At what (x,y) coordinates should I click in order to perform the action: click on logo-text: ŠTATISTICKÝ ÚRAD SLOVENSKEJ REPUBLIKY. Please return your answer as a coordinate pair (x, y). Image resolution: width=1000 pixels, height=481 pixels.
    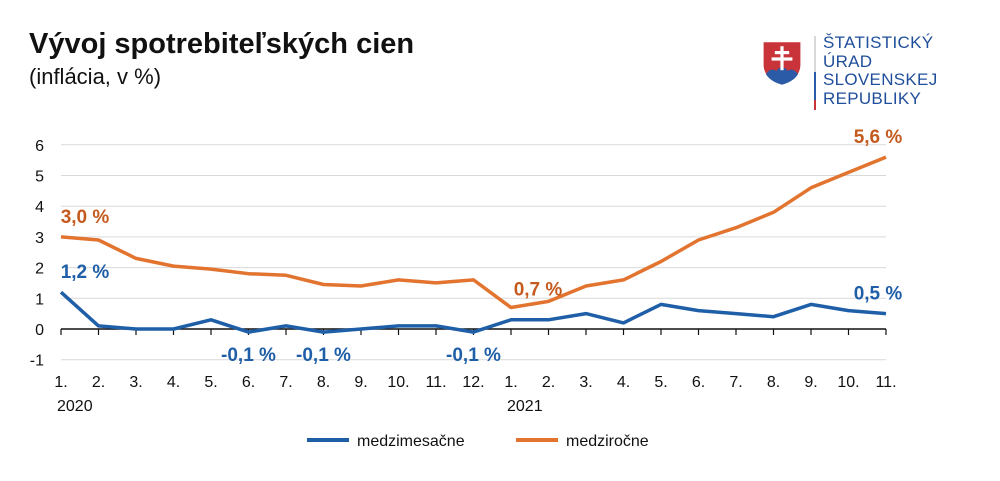
    Looking at the image, I should click on (880, 70).